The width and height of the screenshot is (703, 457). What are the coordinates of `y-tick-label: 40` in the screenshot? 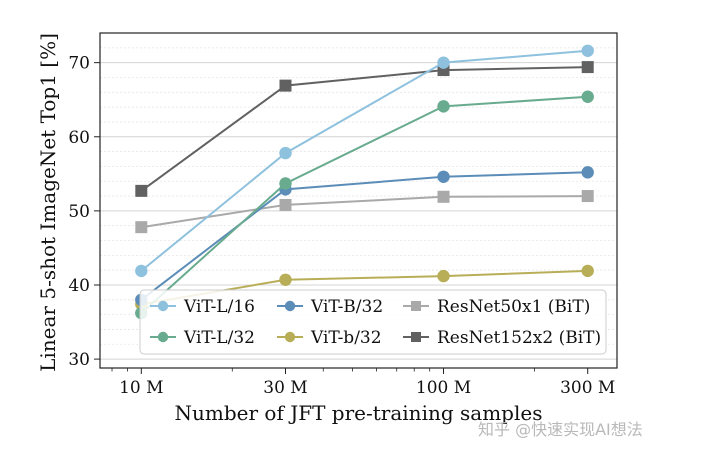 It's located at (79, 286).